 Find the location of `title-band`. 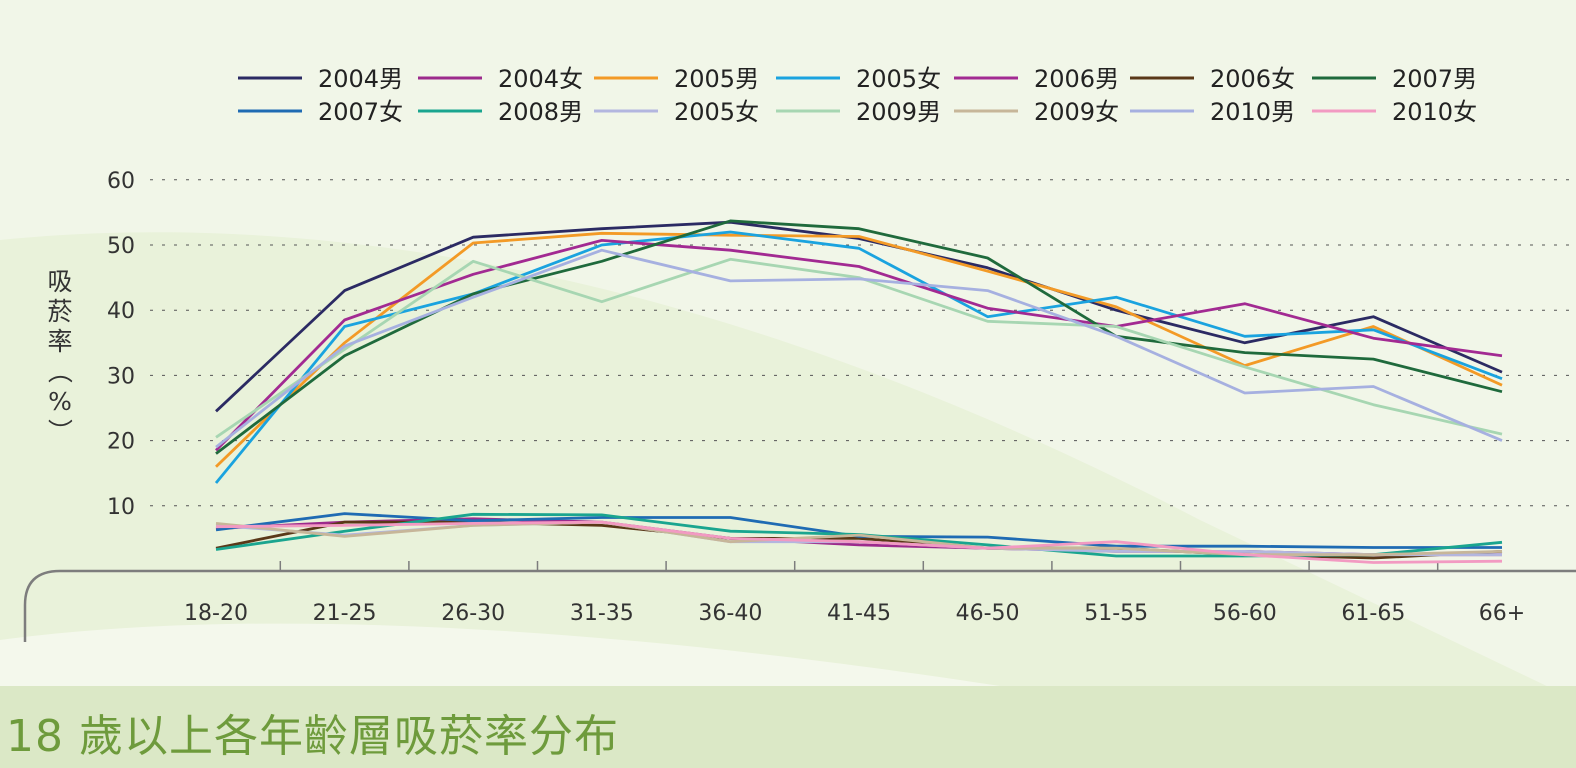

title-band is located at coordinates (788, 727).